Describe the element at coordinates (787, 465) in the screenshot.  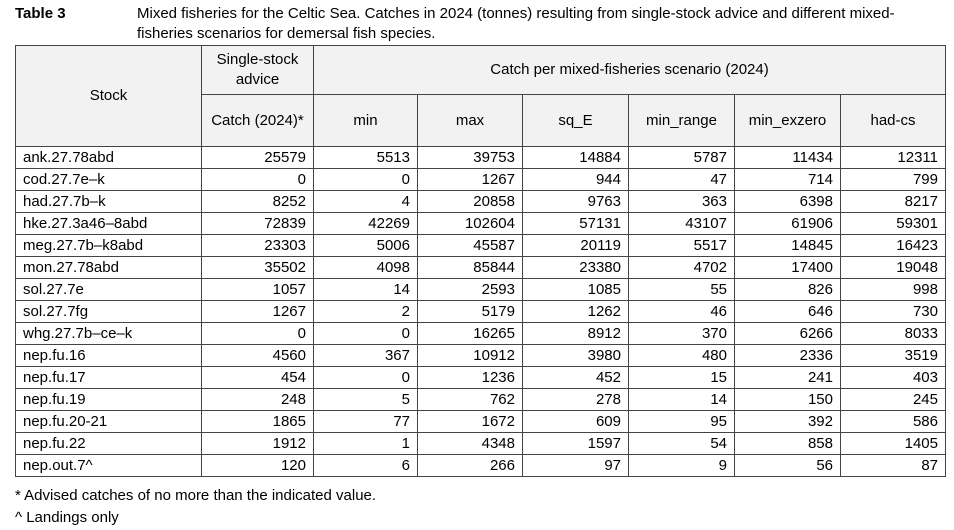
I see `cell-scenario-value: 56` at that location.